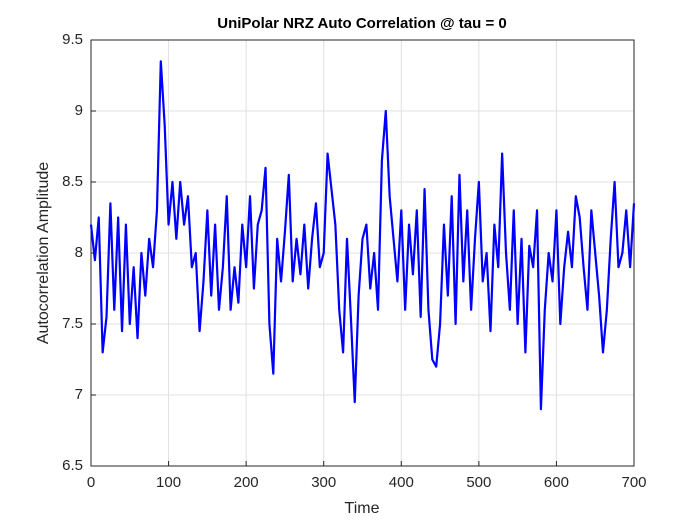 This screenshot has height=525, width=700. What do you see at coordinates (401, 482) in the screenshot?
I see `x-tick-label: 400` at bounding box center [401, 482].